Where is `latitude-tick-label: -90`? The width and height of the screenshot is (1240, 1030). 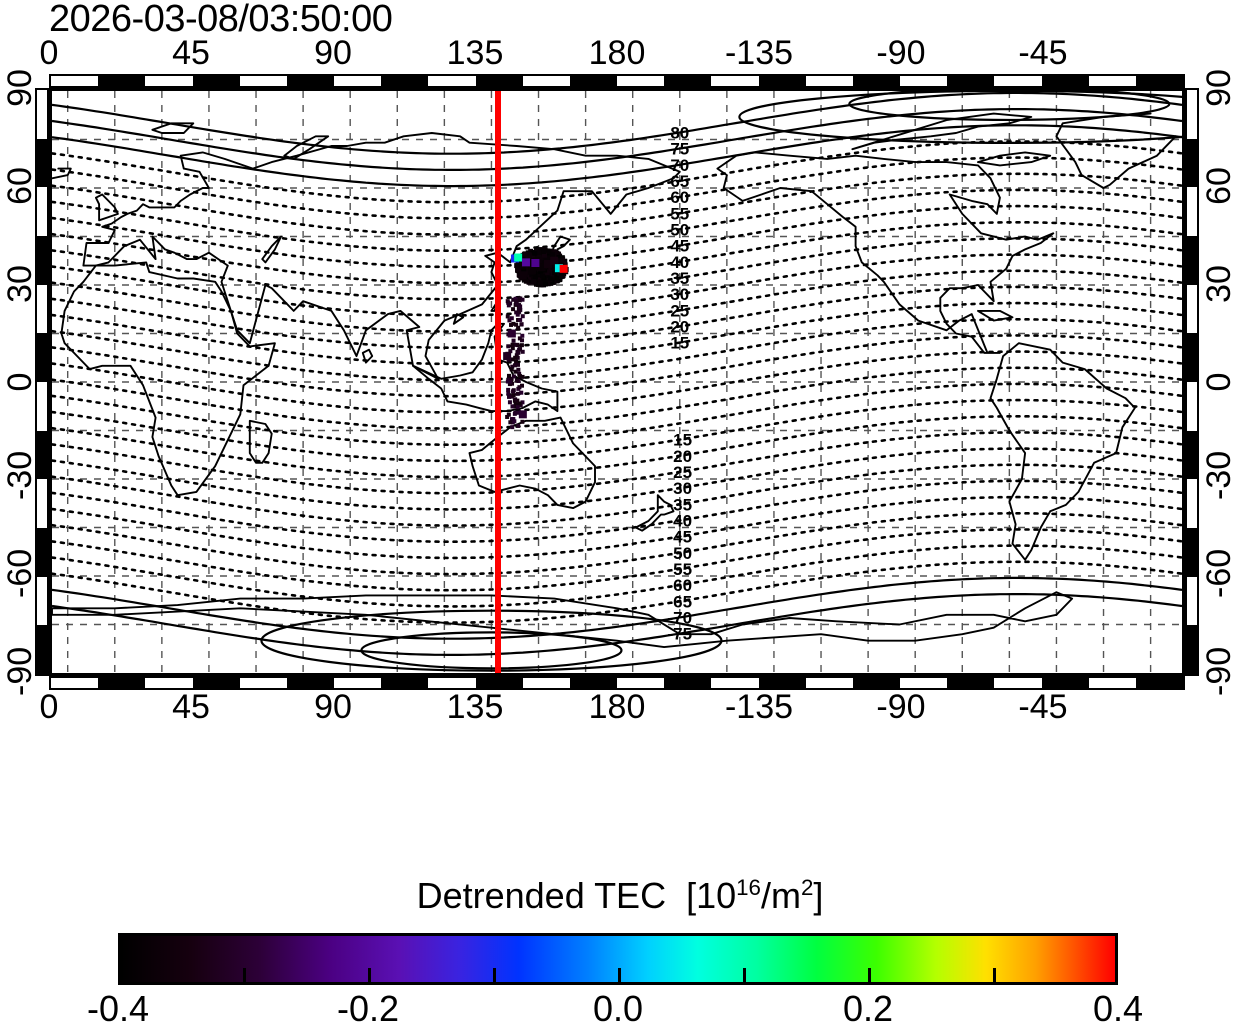 latitude-tick-label: -90 is located at coordinates (1219, 671).